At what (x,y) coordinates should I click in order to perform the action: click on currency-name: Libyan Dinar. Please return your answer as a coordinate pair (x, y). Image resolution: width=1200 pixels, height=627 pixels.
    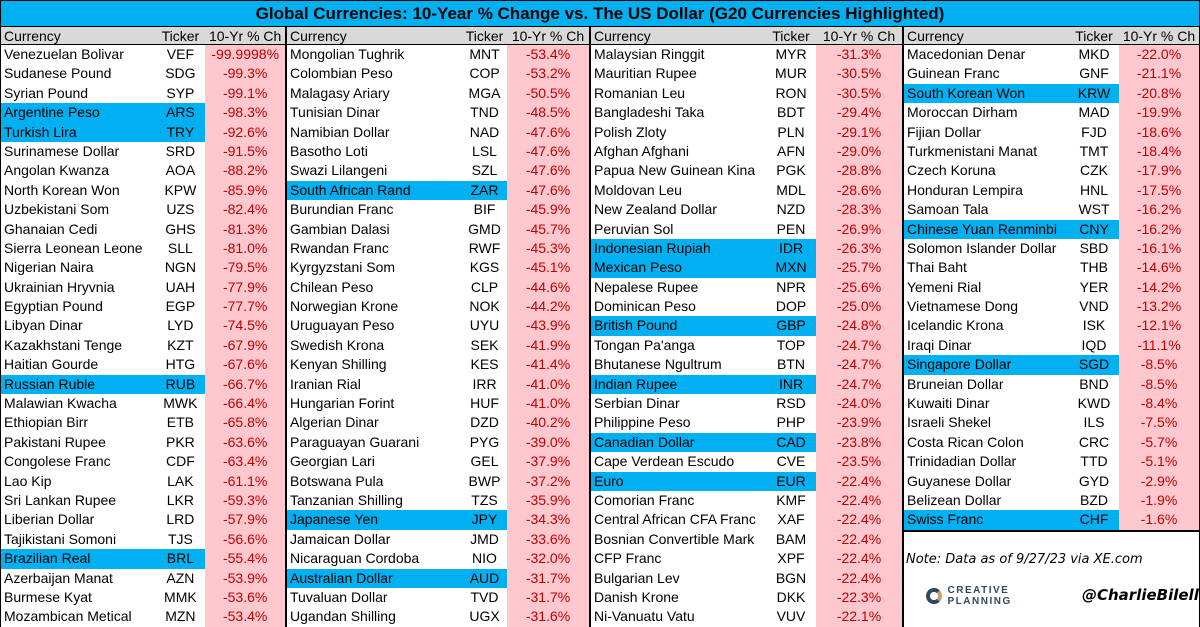
    Looking at the image, I should click on (43, 325).